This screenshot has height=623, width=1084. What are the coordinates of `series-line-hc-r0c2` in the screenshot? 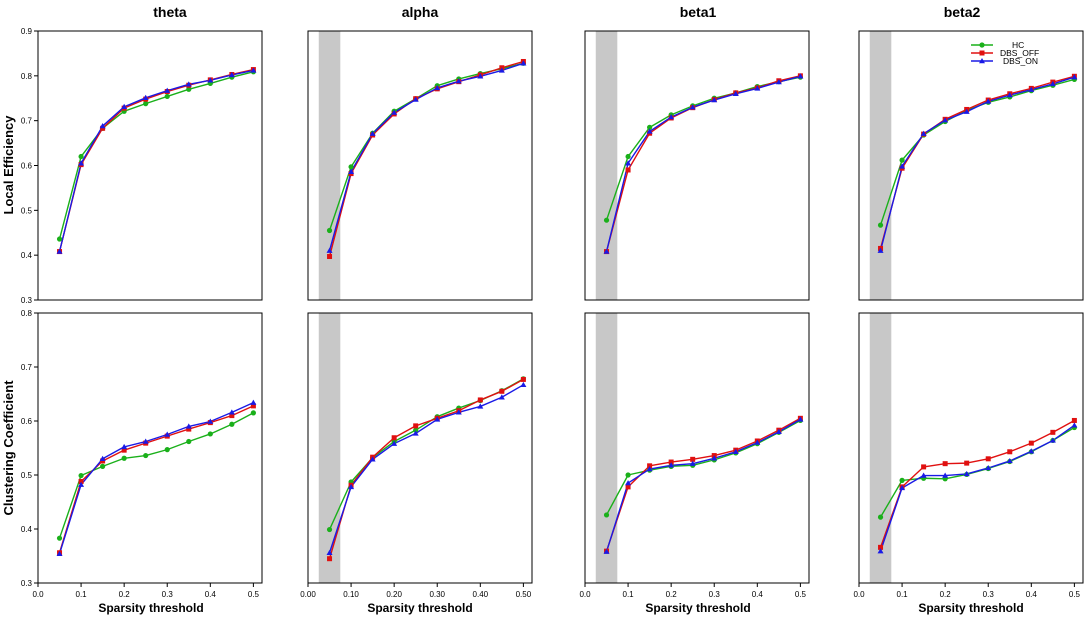 It's located at (703, 148).